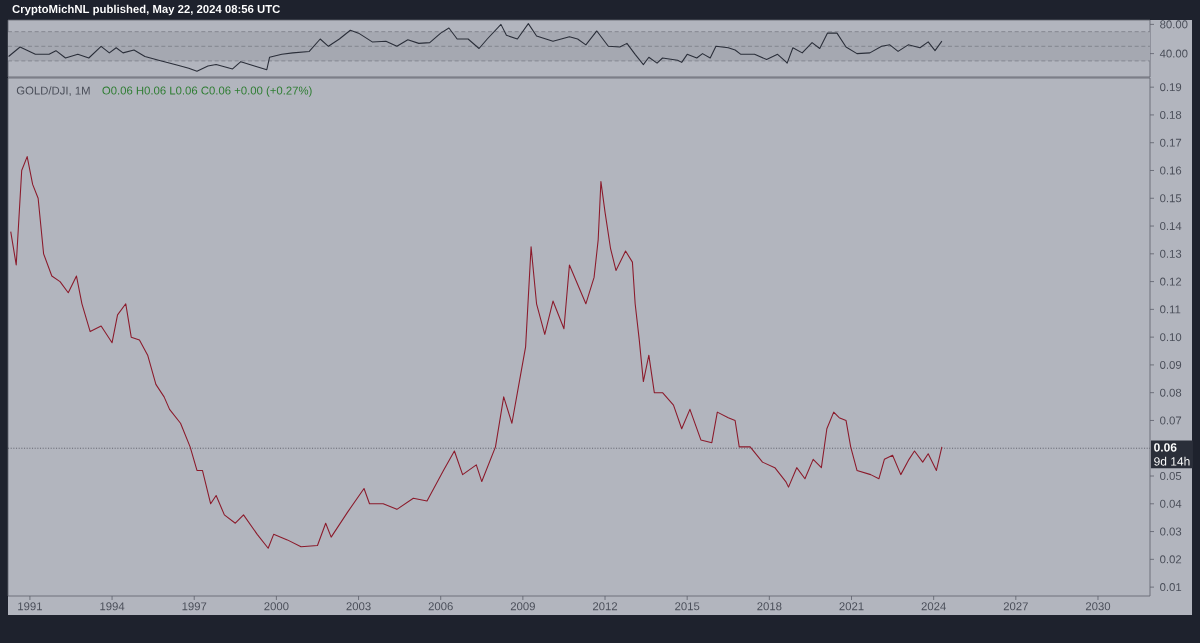 The width and height of the screenshot is (1200, 643). Describe the element at coordinates (1098, 606) in the screenshot. I see `x-tick-label: 2030` at that location.